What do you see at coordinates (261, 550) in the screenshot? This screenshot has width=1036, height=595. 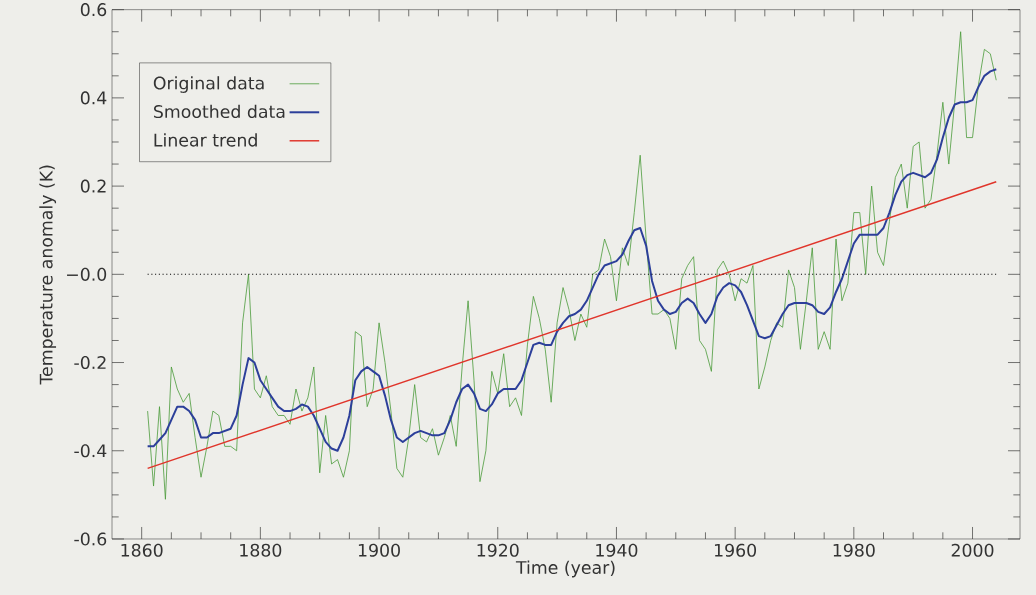 I see `x-tick-label: 1880` at bounding box center [261, 550].